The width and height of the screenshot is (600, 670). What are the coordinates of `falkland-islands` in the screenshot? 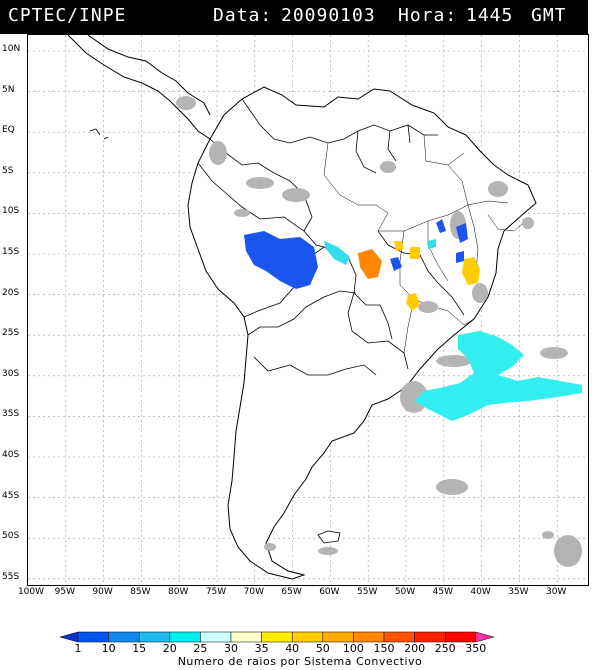 It's located at (329, 537).